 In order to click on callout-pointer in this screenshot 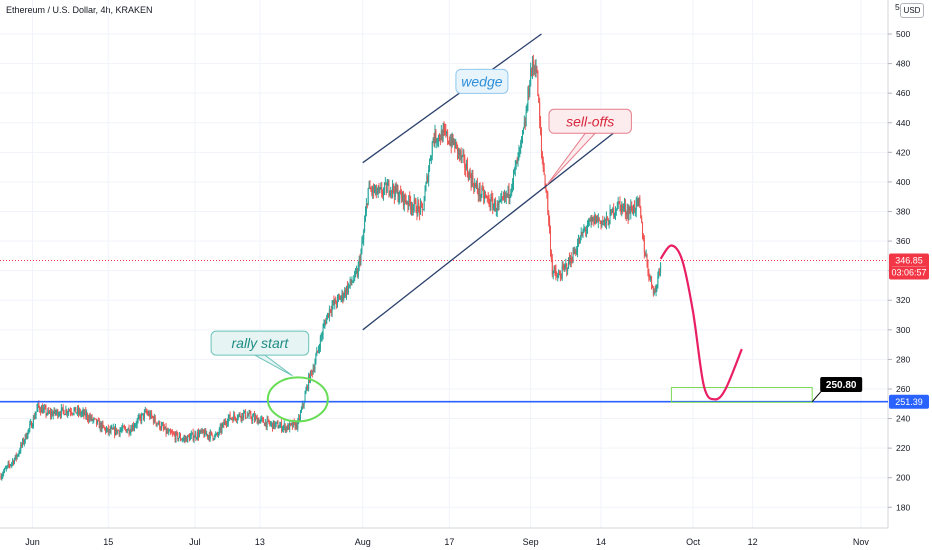, I will do `click(273, 365)`.